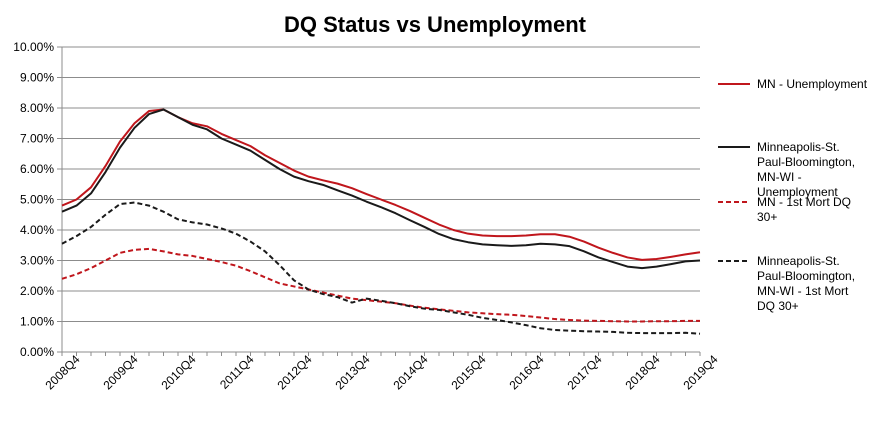 The height and width of the screenshot is (422, 885). What do you see at coordinates (37, 230) in the screenshot?
I see `y-tick-label: 4.00%` at bounding box center [37, 230].